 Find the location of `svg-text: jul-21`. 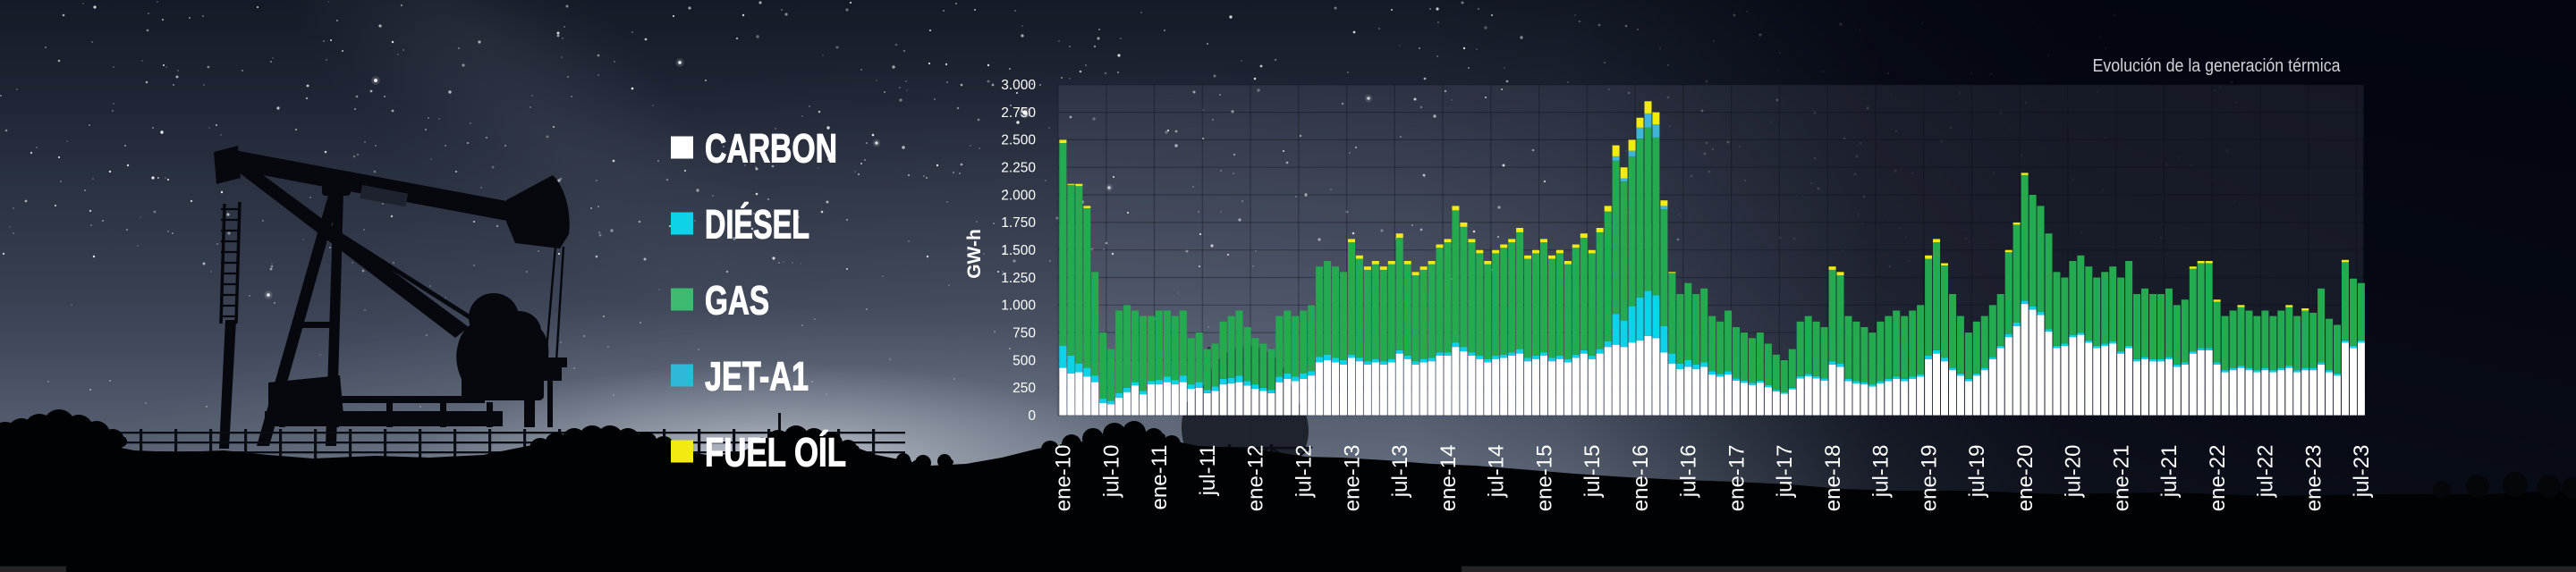

svg-text: jul-21 is located at coordinates (2169, 472).